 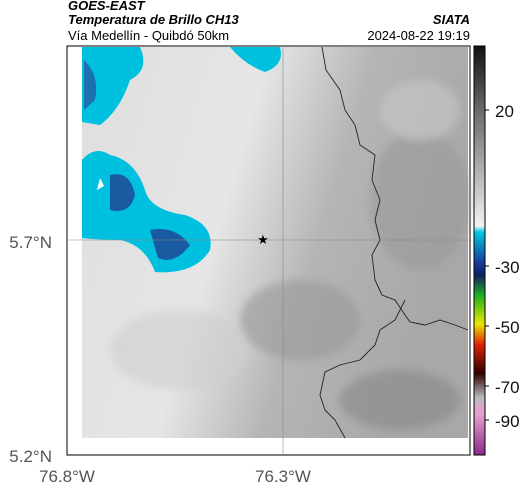 I want to click on colorbar-tick-label: 20, so click(x=504, y=111).